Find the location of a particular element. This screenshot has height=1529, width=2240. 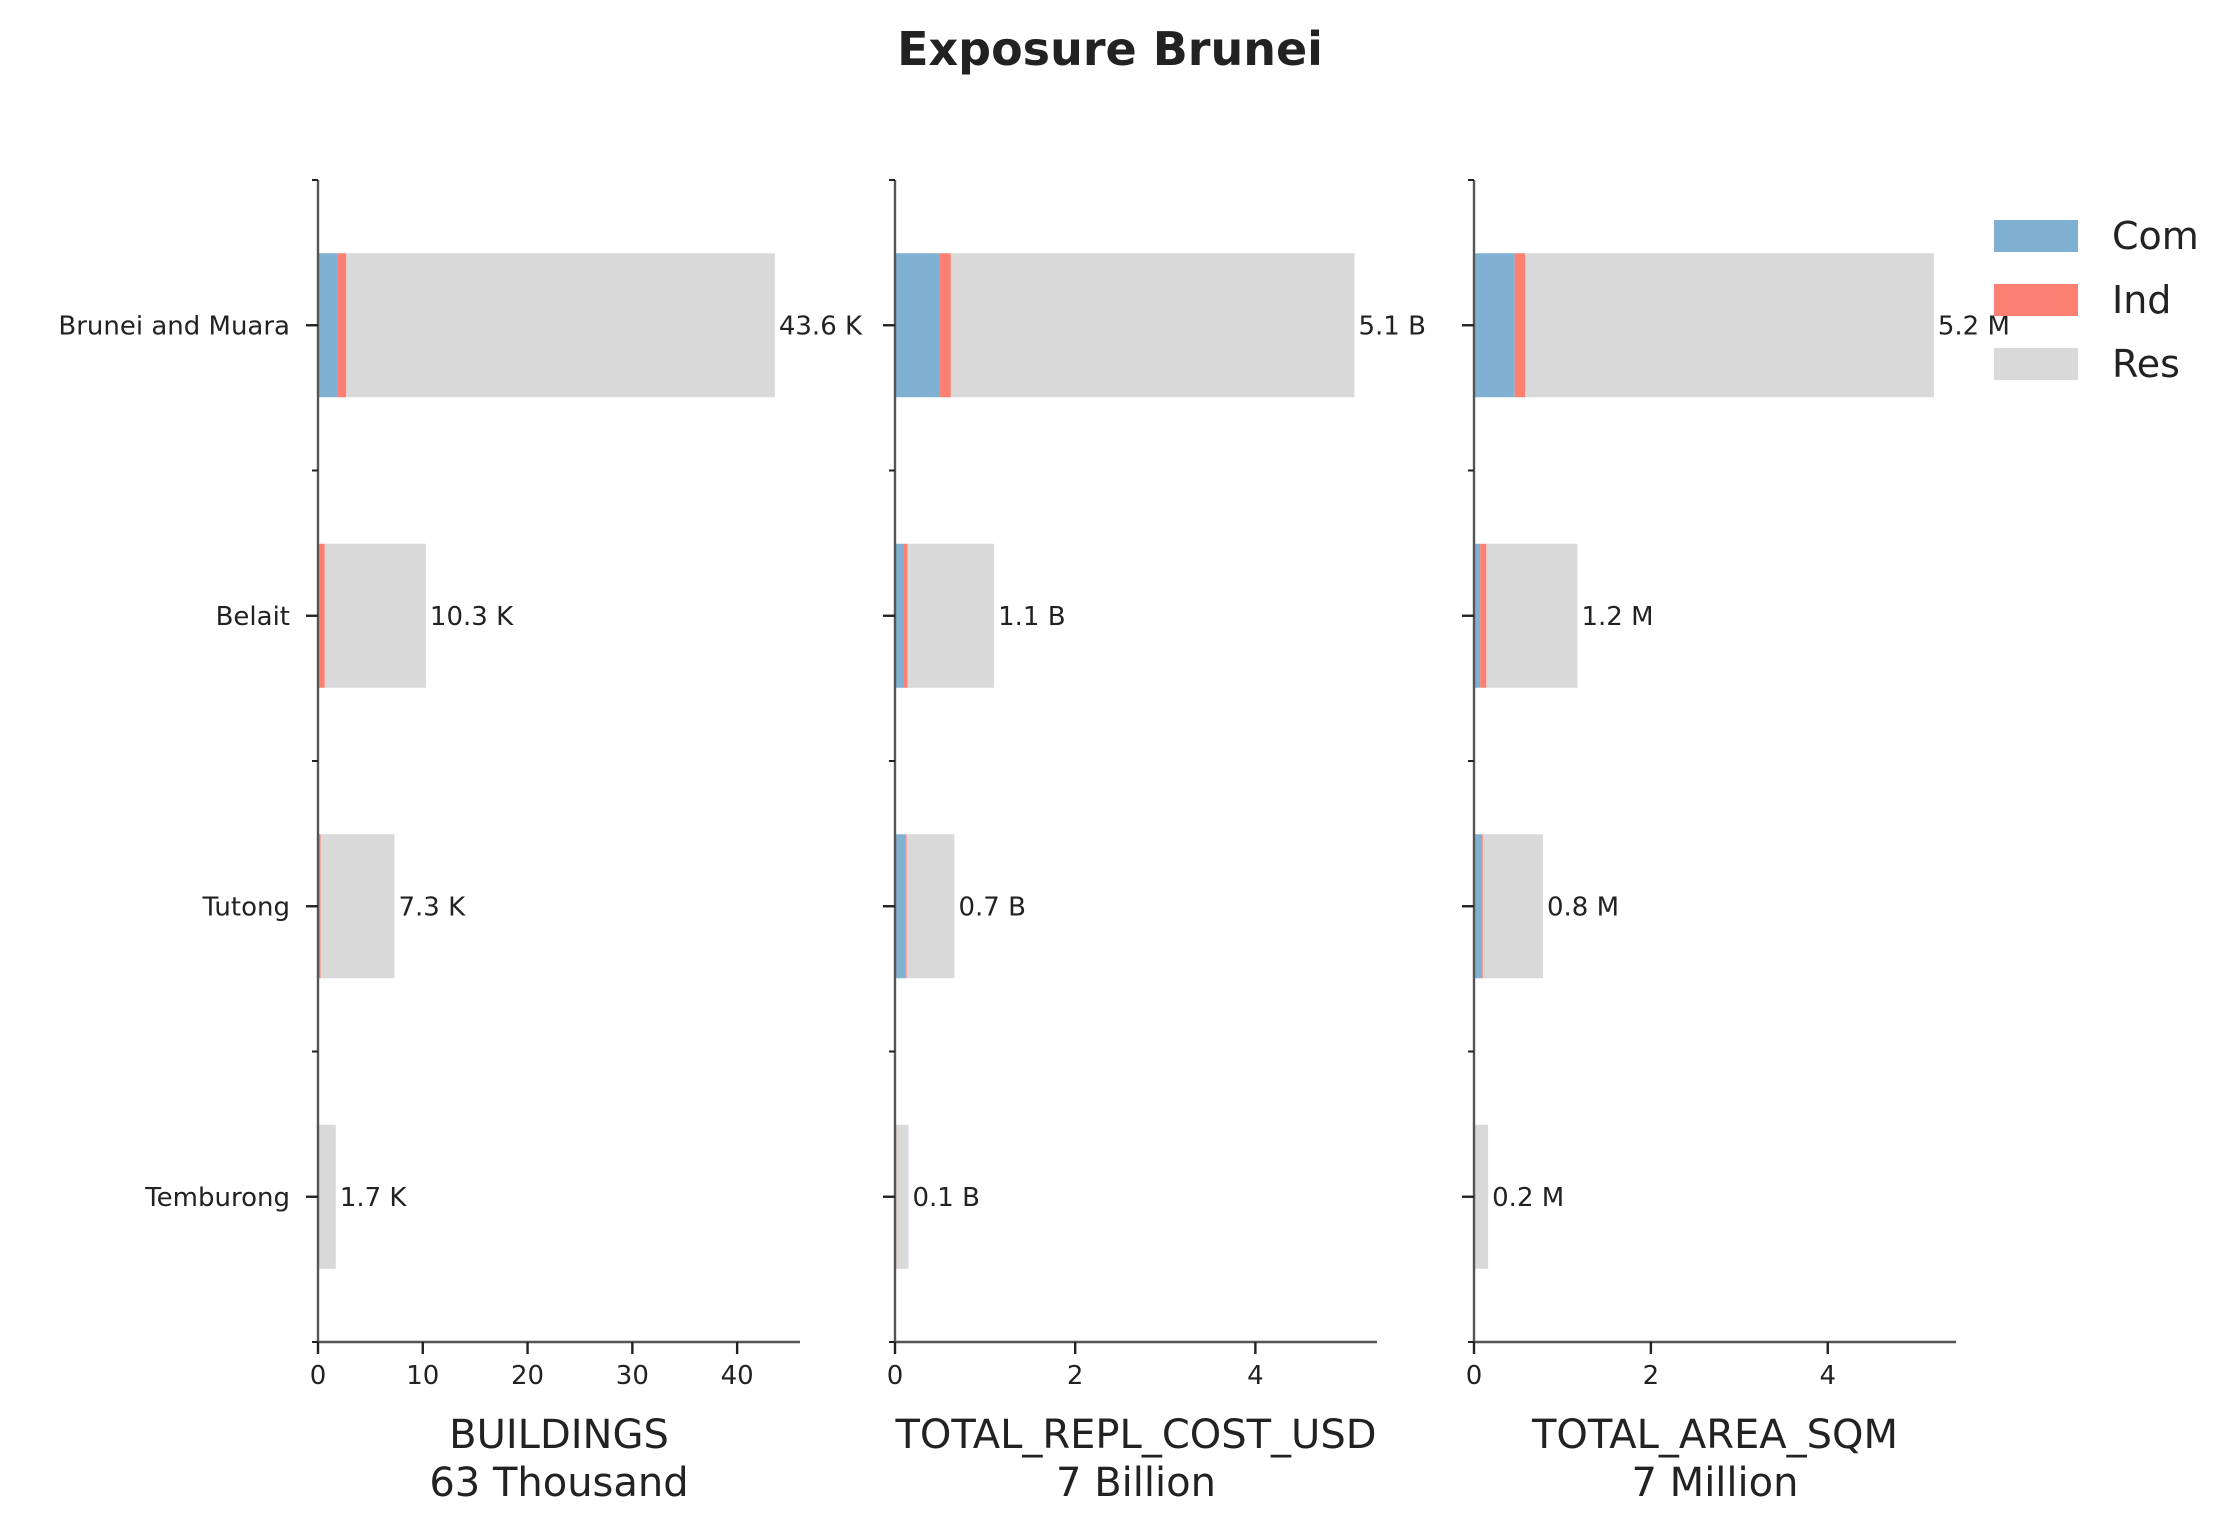

chart-title: Exposure Brunei is located at coordinates (1110, 49).